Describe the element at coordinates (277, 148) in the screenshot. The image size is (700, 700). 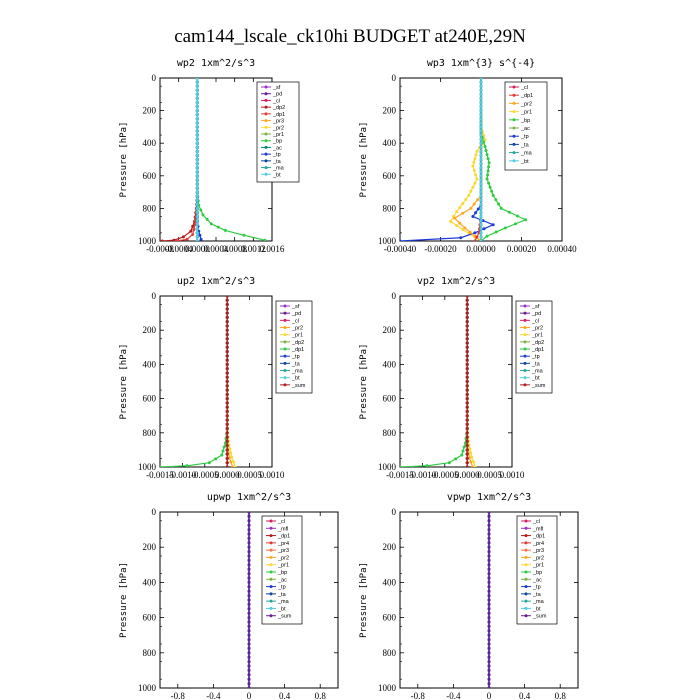
I see `legend-label: _ac` at that location.